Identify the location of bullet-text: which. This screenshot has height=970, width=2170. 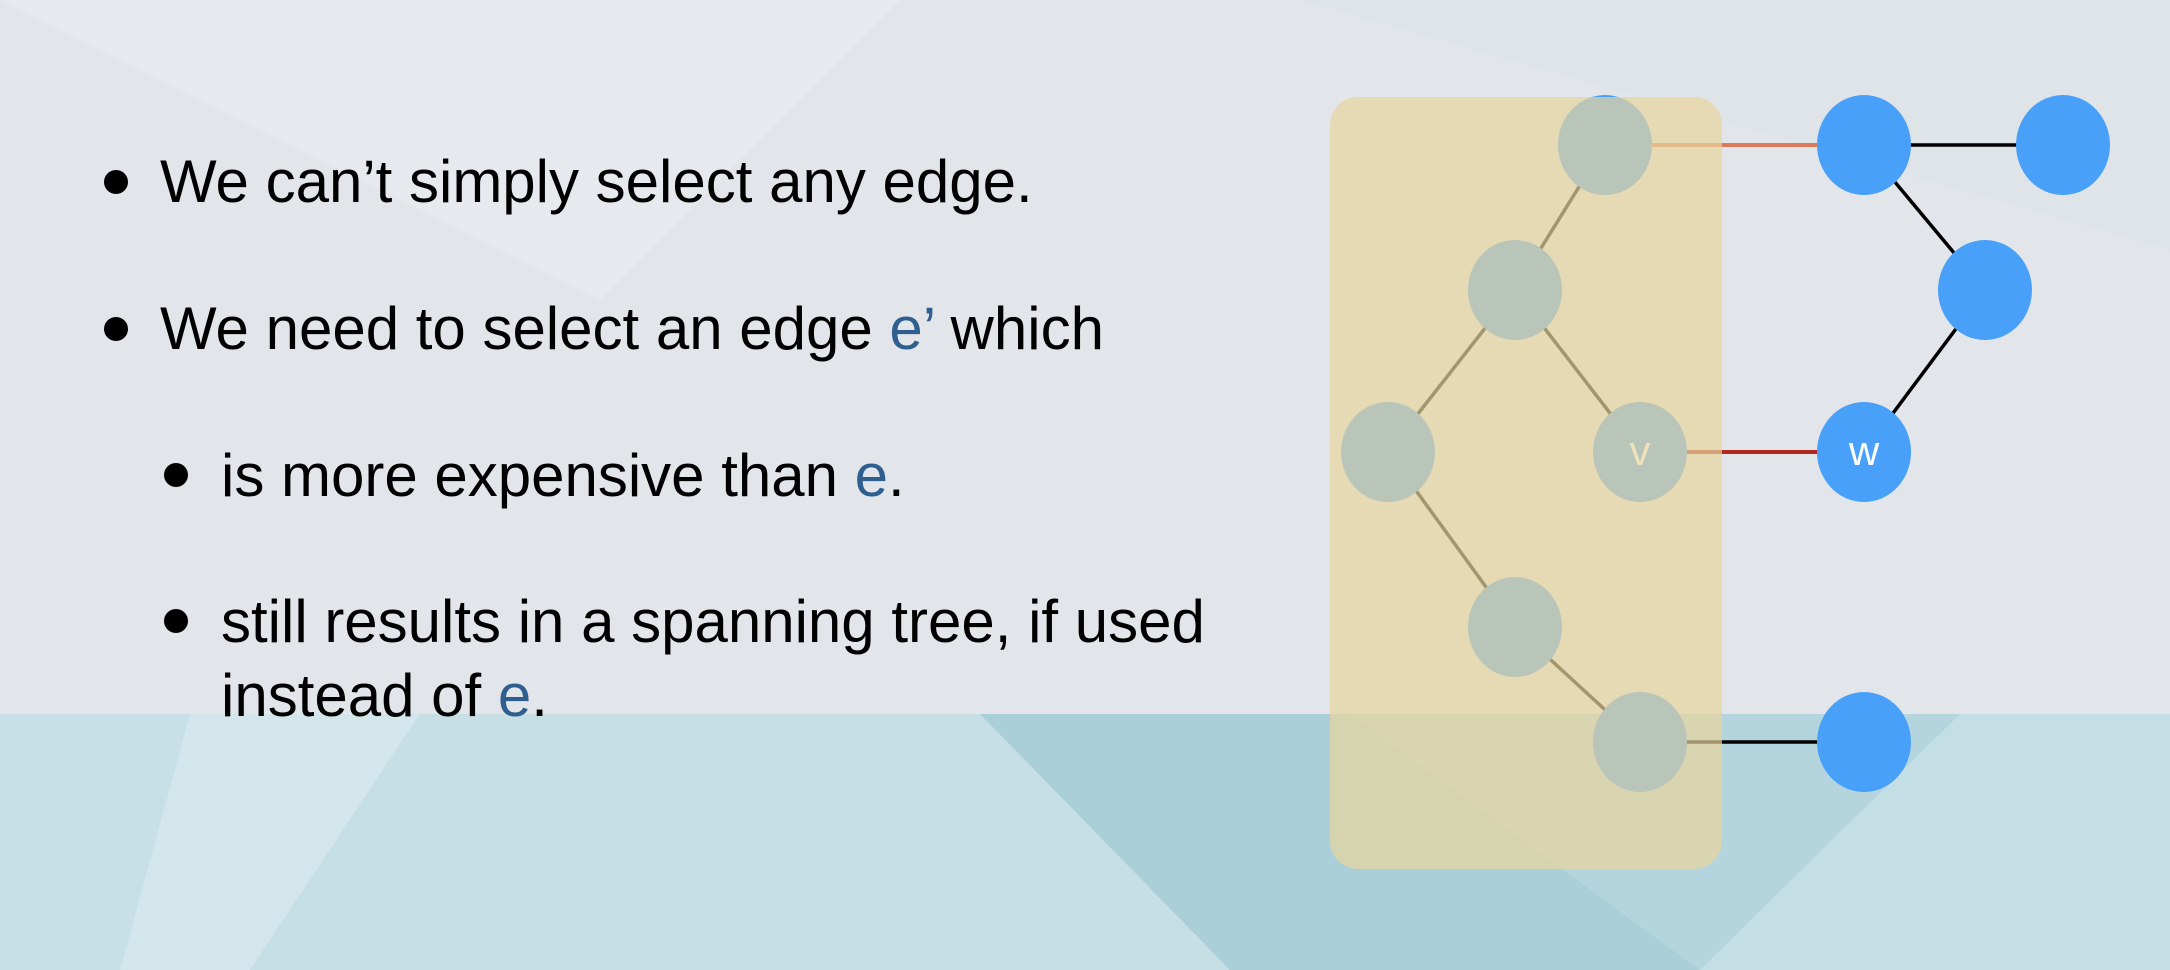
(1018, 328).